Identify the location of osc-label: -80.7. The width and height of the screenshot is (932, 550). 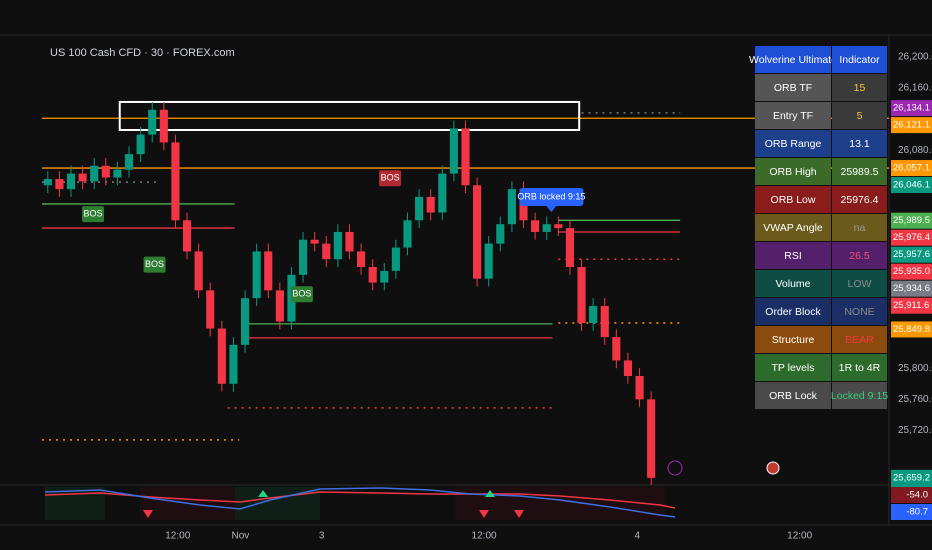
(917, 512).